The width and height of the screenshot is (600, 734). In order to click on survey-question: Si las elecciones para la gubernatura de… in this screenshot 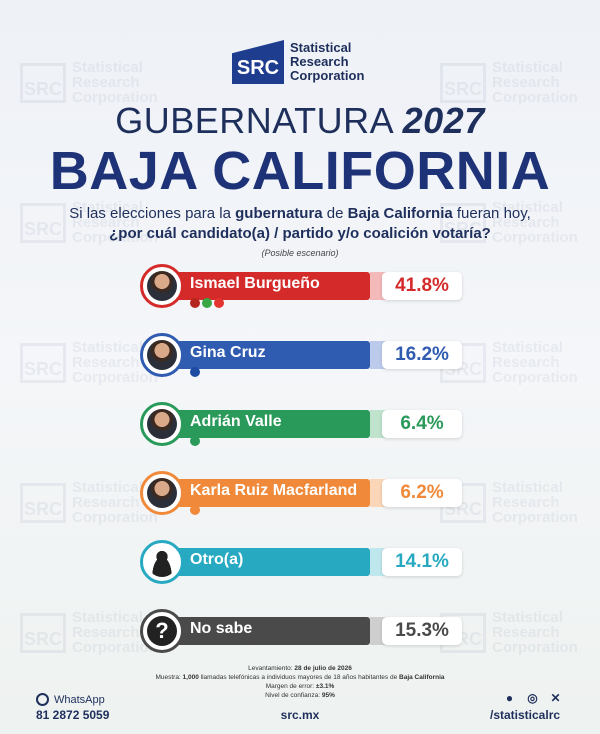, I will do `click(300, 224)`.